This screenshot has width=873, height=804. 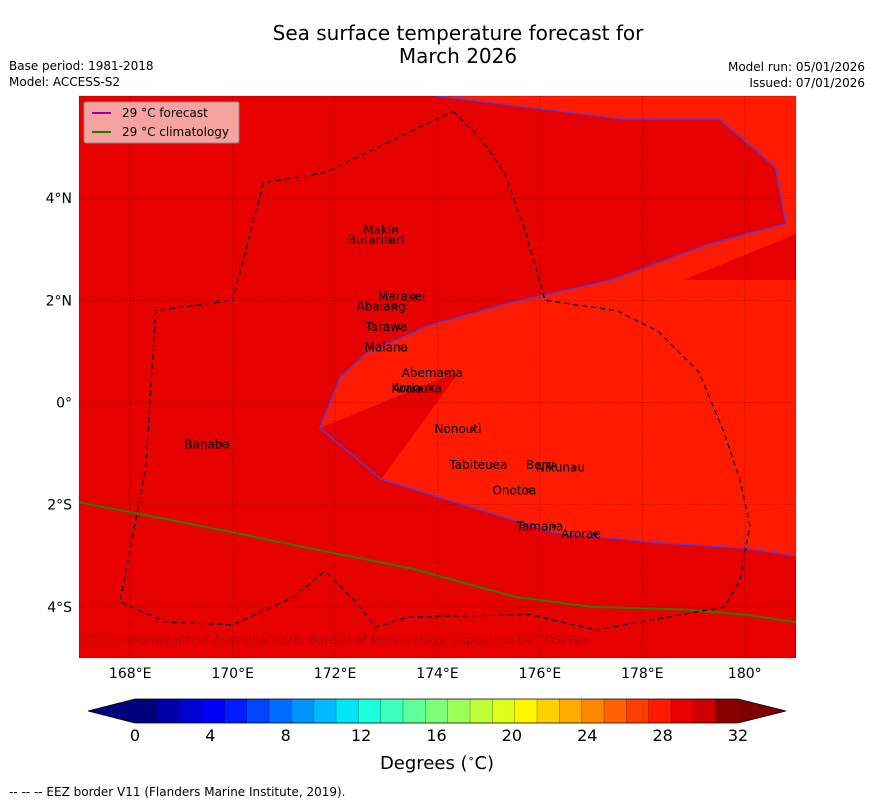 I want to click on colorbar-outline, so click(x=437, y=711).